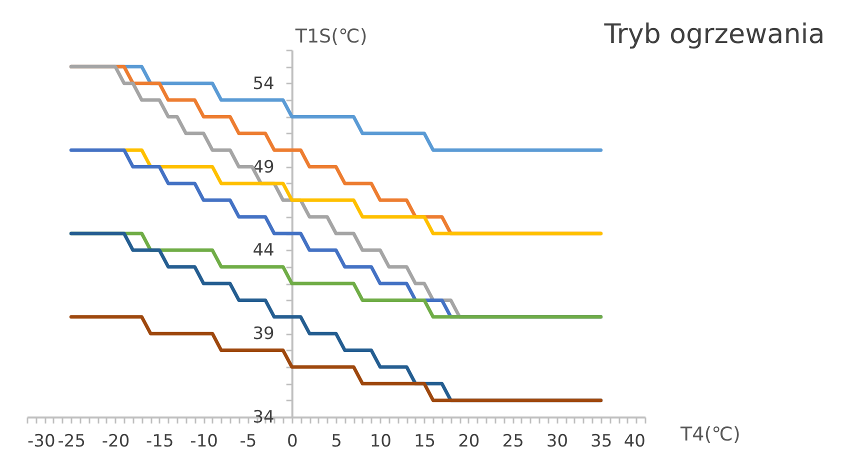  What do you see at coordinates (513, 442) in the screenshot?
I see `x-tick-label: 25` at bounding box center [513, 442].